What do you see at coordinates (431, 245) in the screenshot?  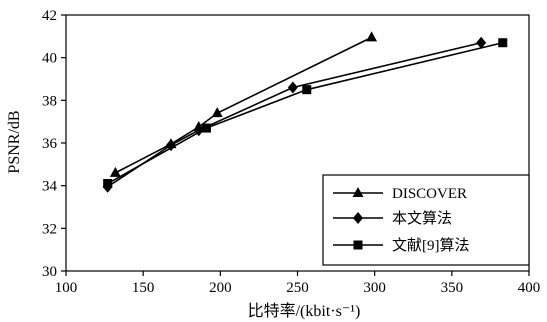 I see `legend-label: 文献[9]算法` at bounding box center [431, 245].